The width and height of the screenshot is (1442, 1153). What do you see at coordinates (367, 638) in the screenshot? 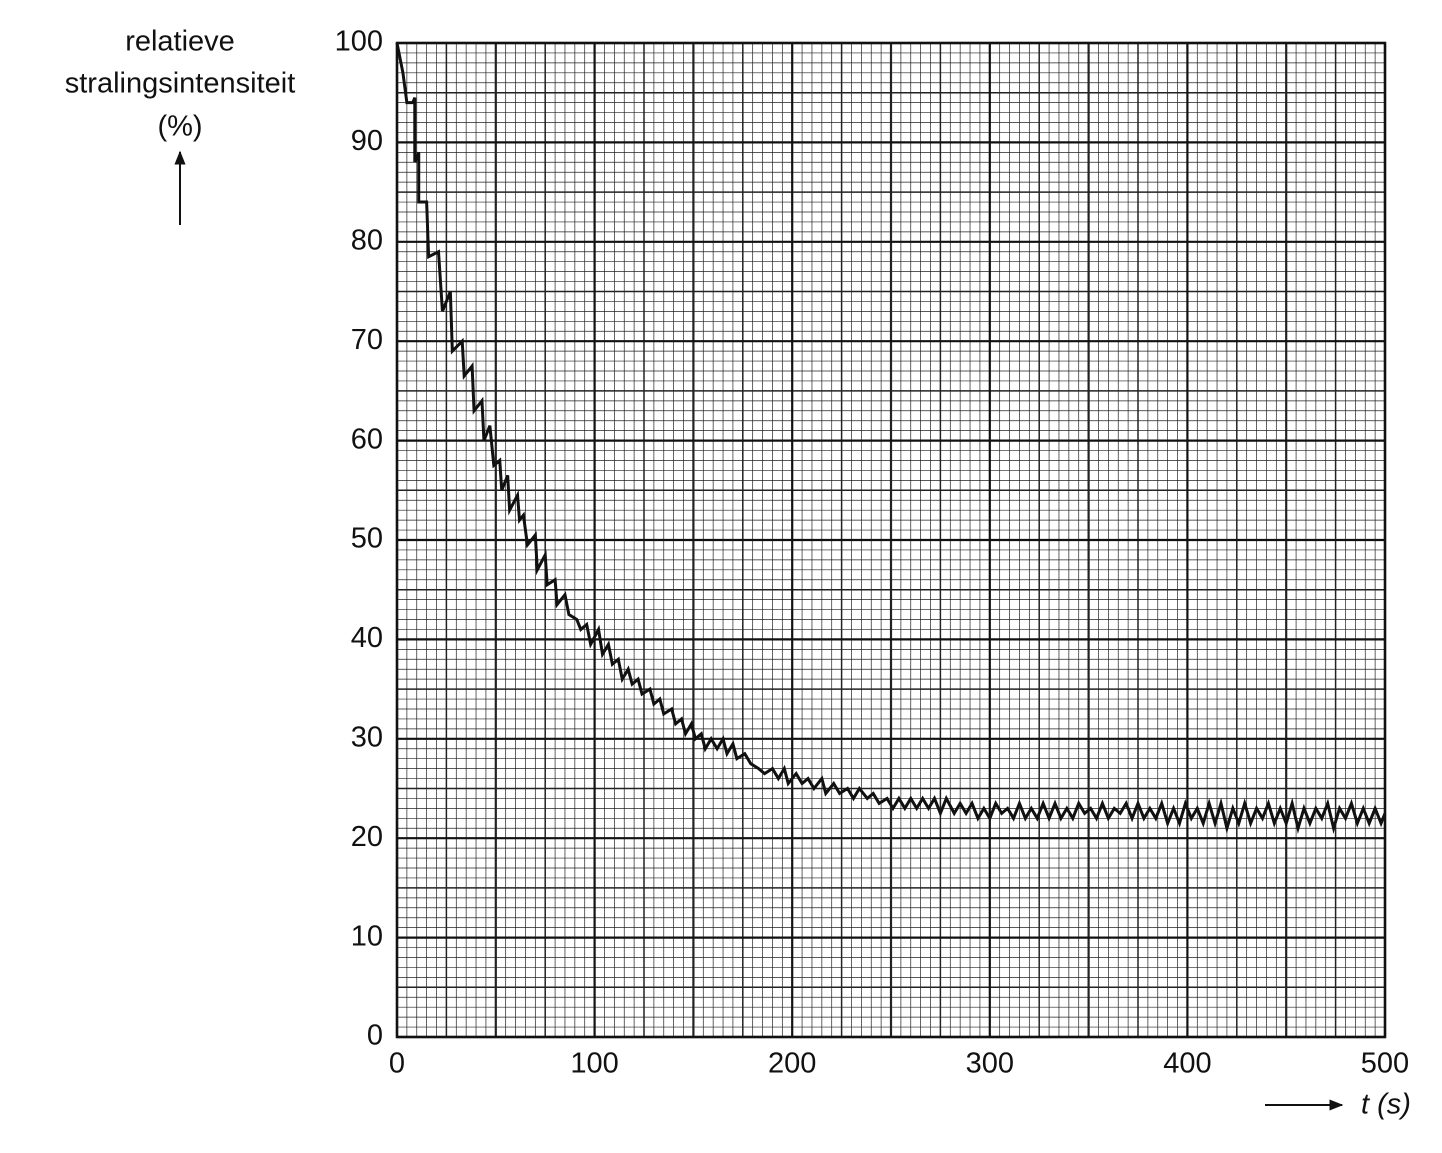
I see `y-tick-label: 40` at bounding box center [367, 638].